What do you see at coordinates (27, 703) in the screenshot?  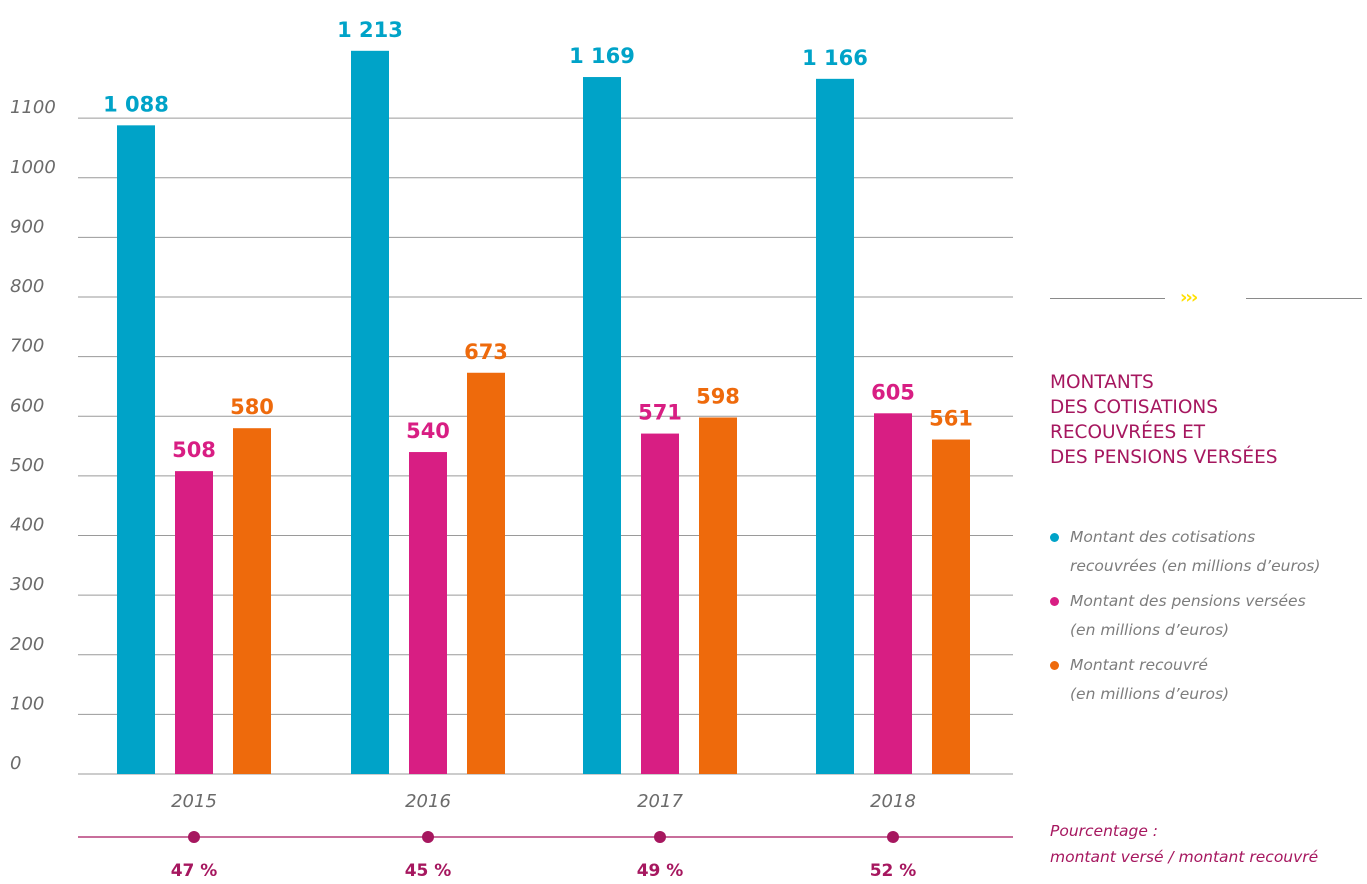 I see `y-tick-label: 100` at bounding box center [27, 703].